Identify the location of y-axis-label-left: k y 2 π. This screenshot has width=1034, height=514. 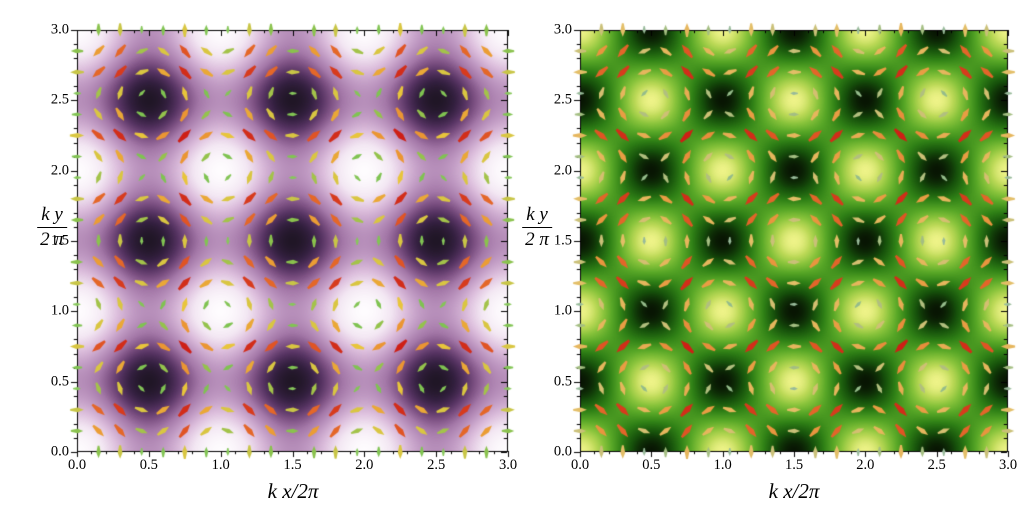
(52, 227).